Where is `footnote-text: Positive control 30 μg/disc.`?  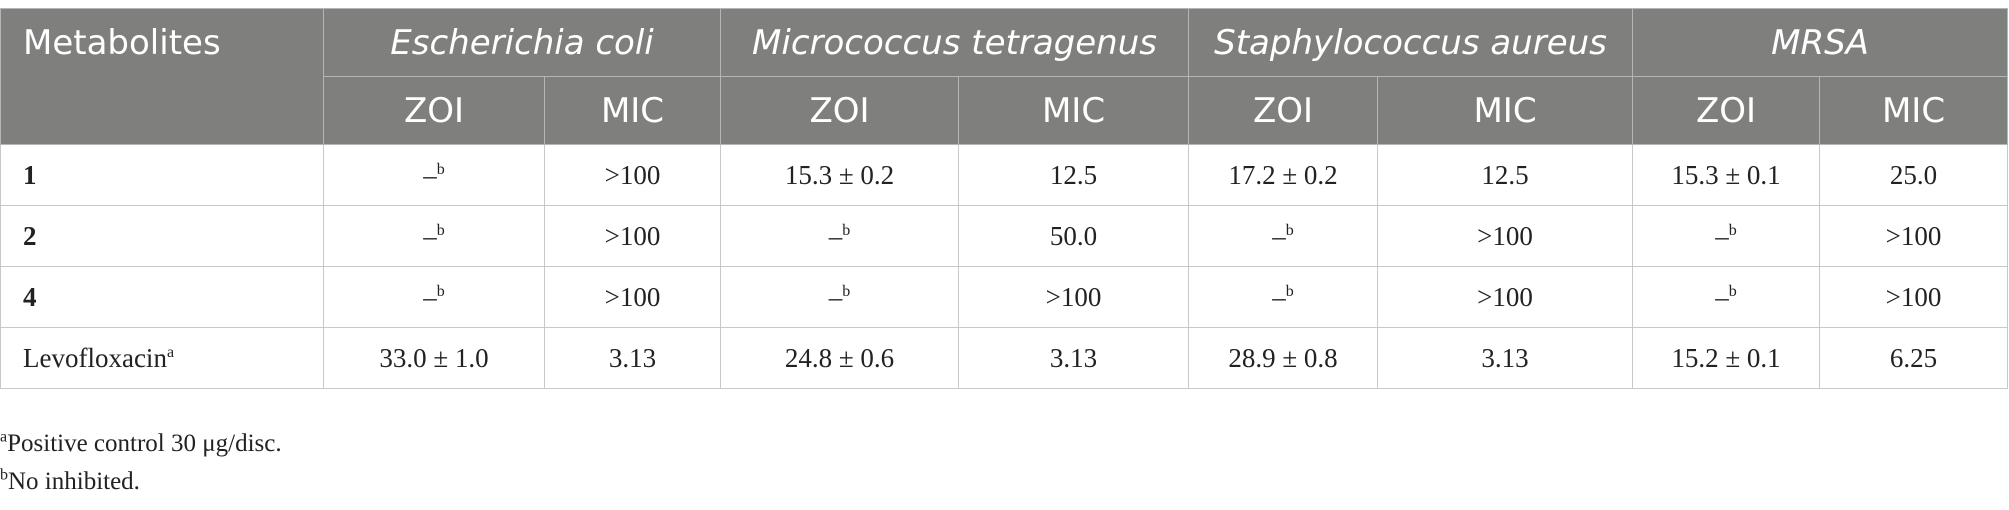 footnote-text: Positive control 30 μg/disc. is located at coordinates (144, 443).